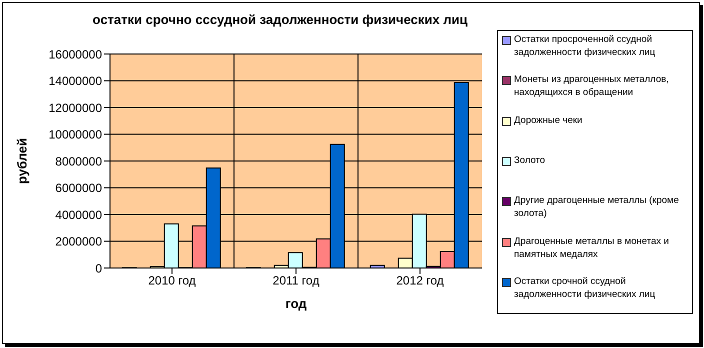 The image size is (704, 348). What do you see at coordinates (280, 19) in the screenshot?
I see `chart-title: остатки срочно сссудной задолженности физических лиц` at bounding box center [280, 19].